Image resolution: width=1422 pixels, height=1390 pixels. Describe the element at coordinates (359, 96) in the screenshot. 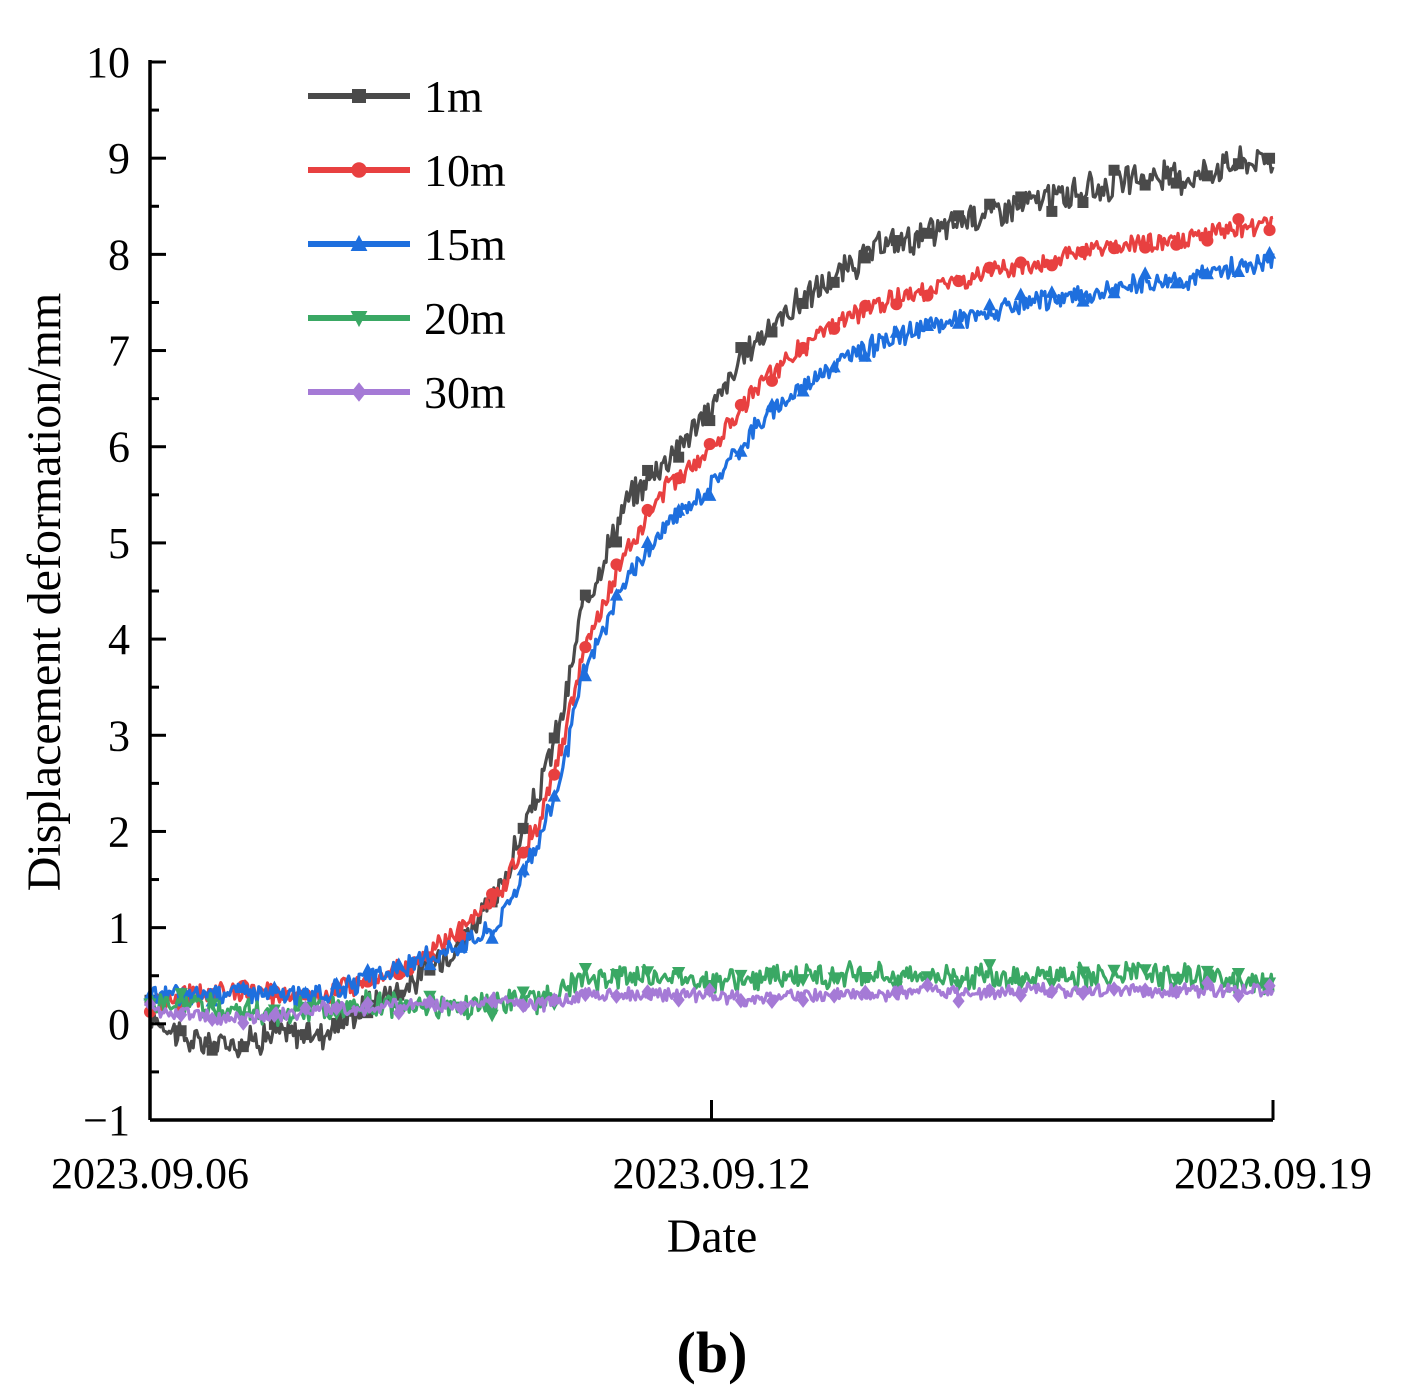

I see `legend-marker-1m` at that location.